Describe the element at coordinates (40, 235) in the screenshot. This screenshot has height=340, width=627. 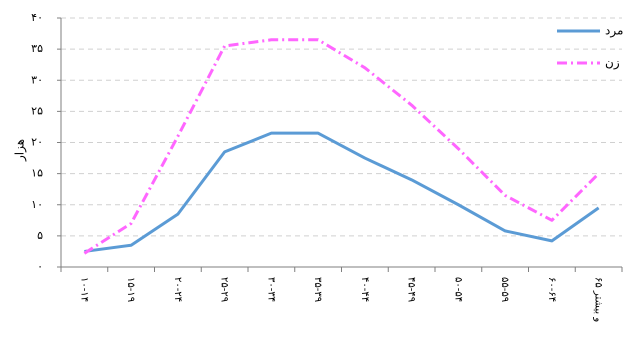
I see `y-tick-label: ۵` at that location.